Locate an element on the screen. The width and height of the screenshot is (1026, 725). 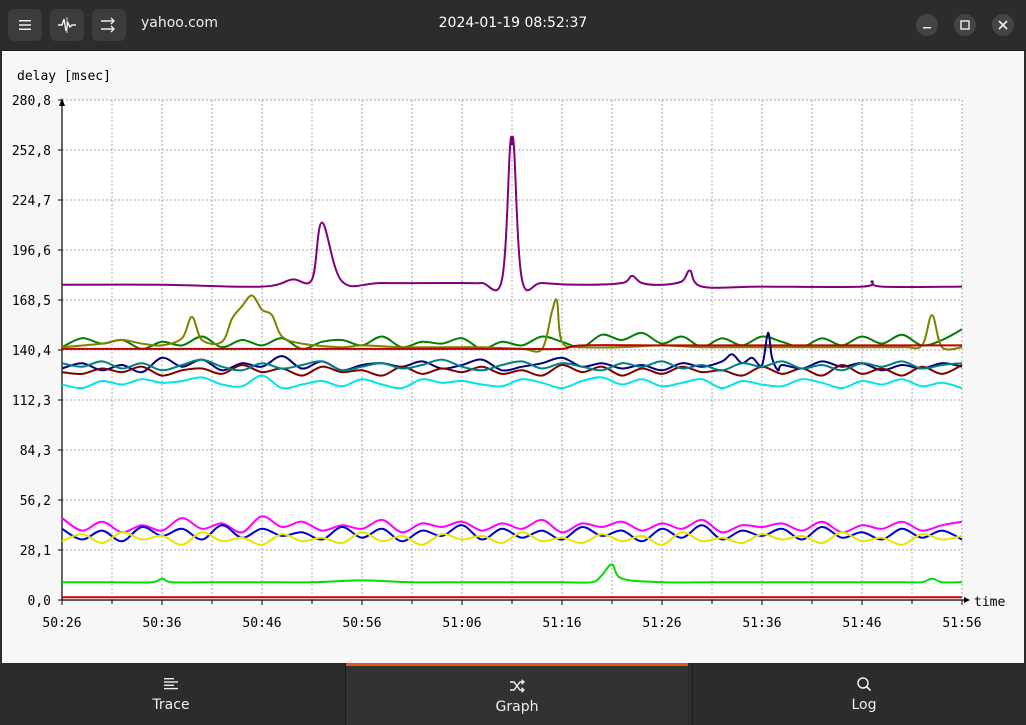
x-tick-label: 51:26 is located at coordinates (661, 623).